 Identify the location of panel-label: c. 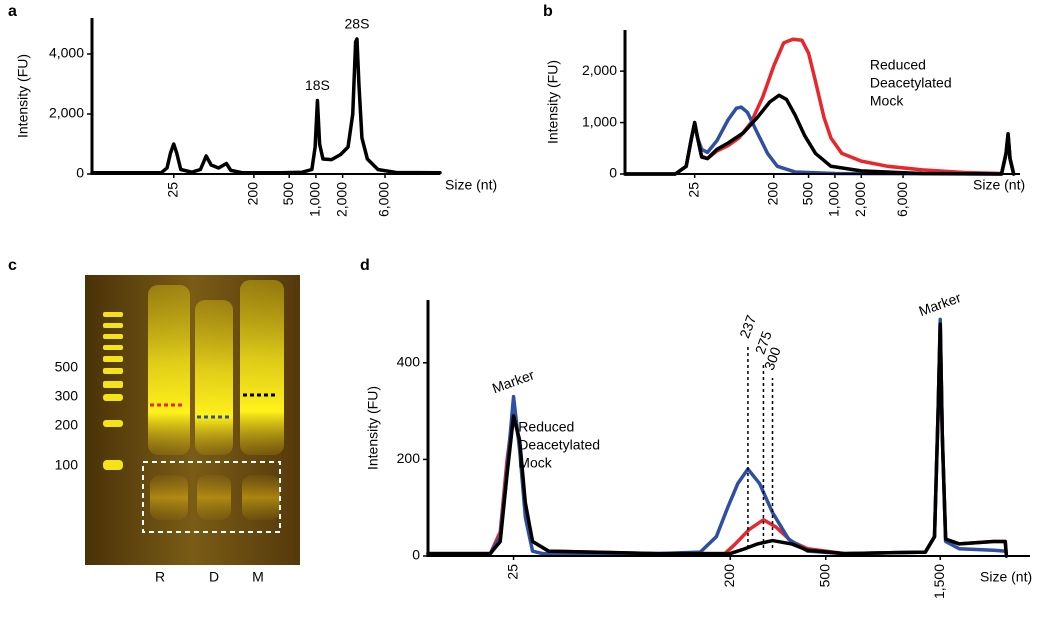
(12, 265).